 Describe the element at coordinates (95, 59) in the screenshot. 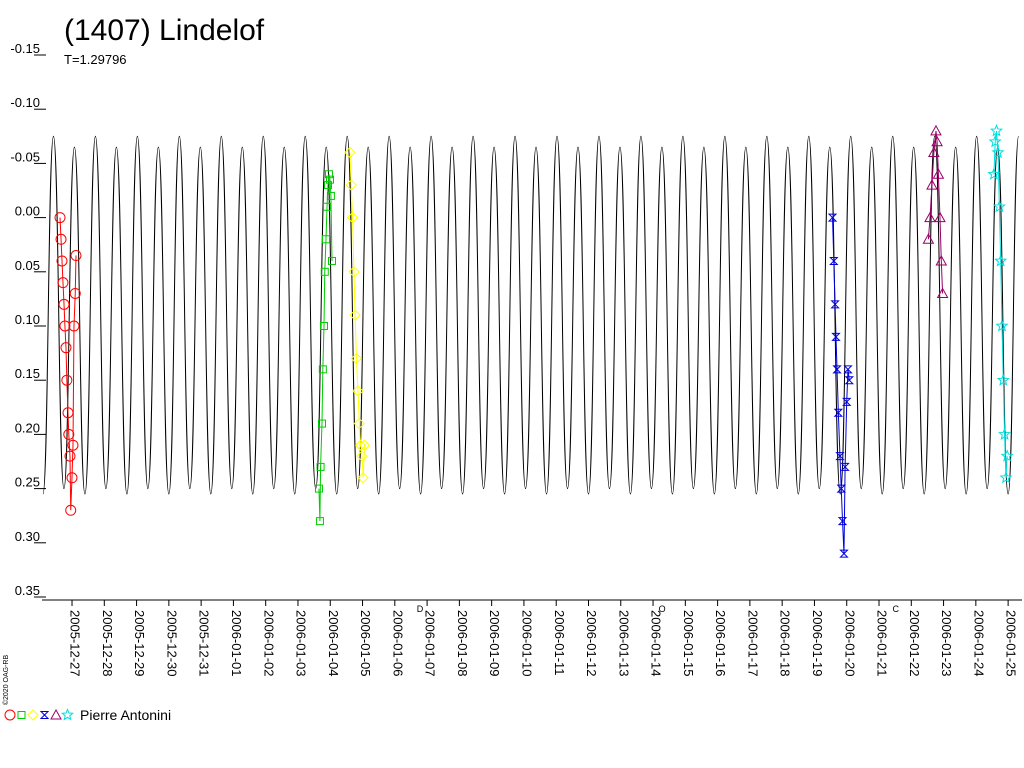

I see `chart-subtitle: T=1.29796` at that location.